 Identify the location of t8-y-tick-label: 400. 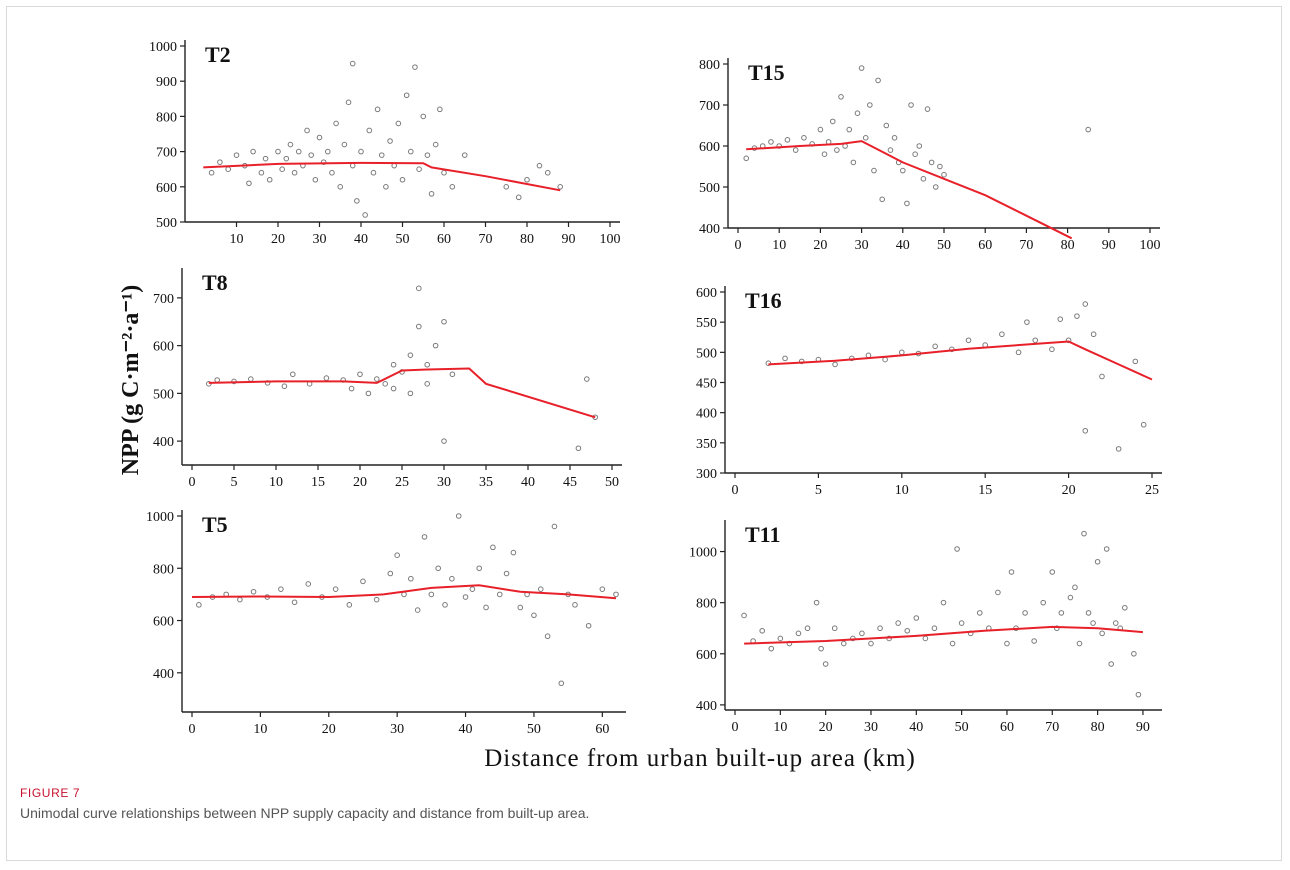
(163, 442).